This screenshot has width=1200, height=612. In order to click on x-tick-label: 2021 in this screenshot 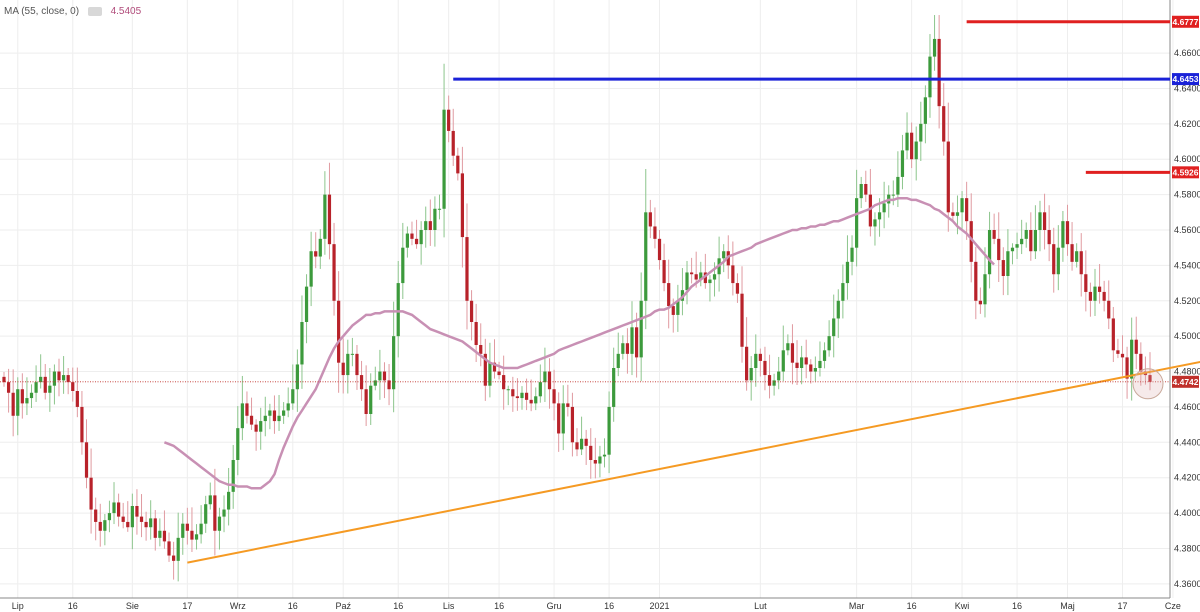, I will do `click(659, 606)`.